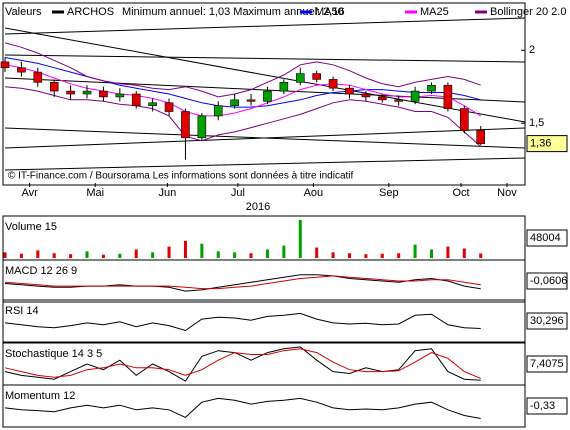 The height and width of the screenshot is (430, 570). Describe the element at coordinates (536, 123) in the screenshot. I see `y-tick-label: 1,5` at that location.